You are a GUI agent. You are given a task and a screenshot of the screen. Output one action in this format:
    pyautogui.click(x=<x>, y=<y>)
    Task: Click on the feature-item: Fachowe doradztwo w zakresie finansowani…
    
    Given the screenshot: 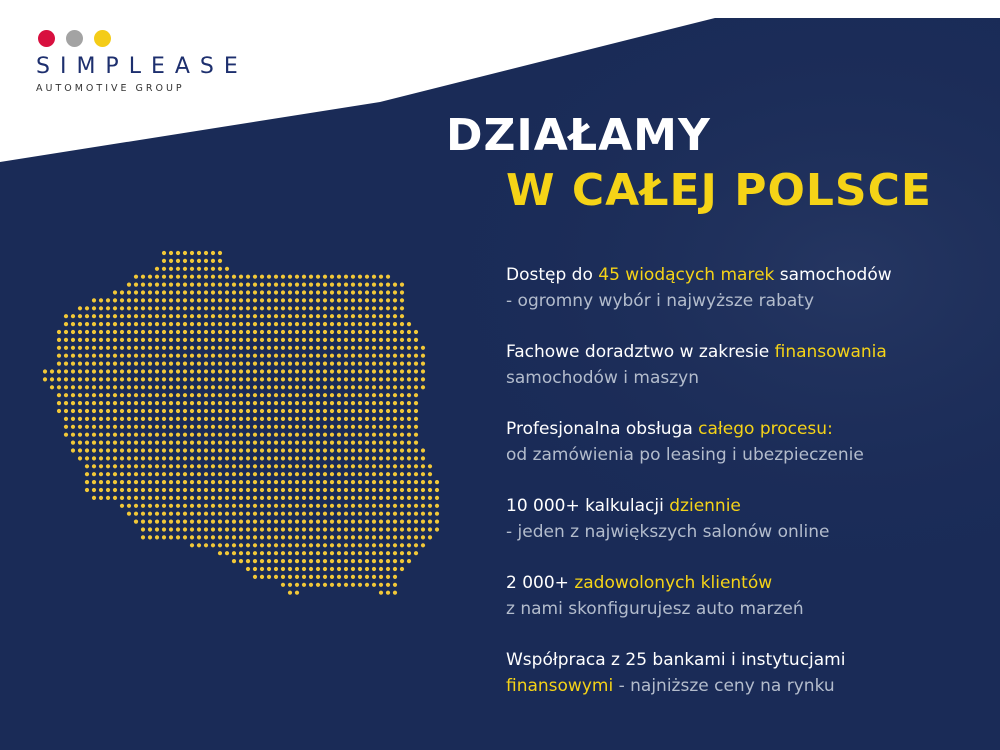 What is the action you would take?
    pyautogui.click(x=699, y=377)
    